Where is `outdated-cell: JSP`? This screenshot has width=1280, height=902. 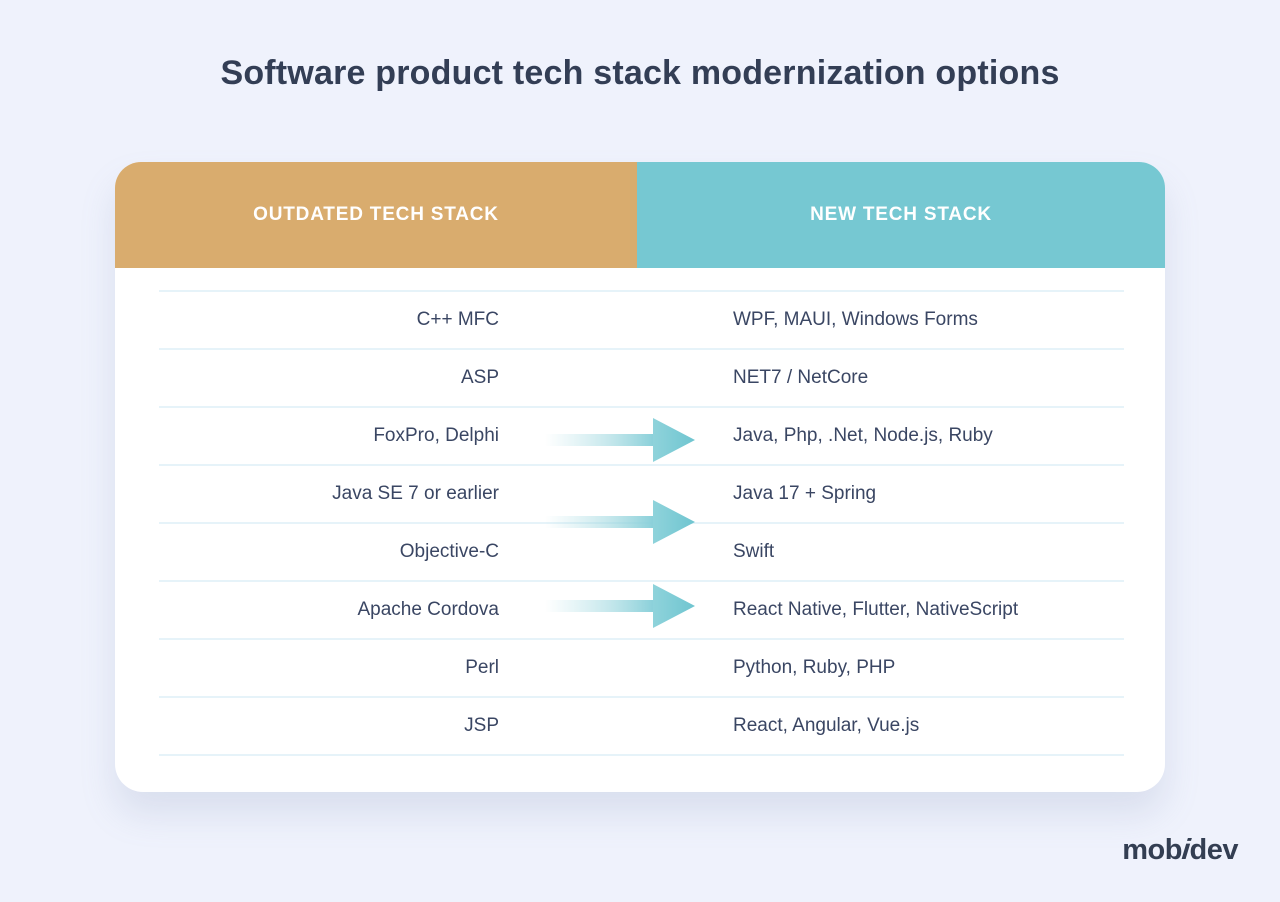 outdated-cell: JSP is located at coordinates (481, 725).